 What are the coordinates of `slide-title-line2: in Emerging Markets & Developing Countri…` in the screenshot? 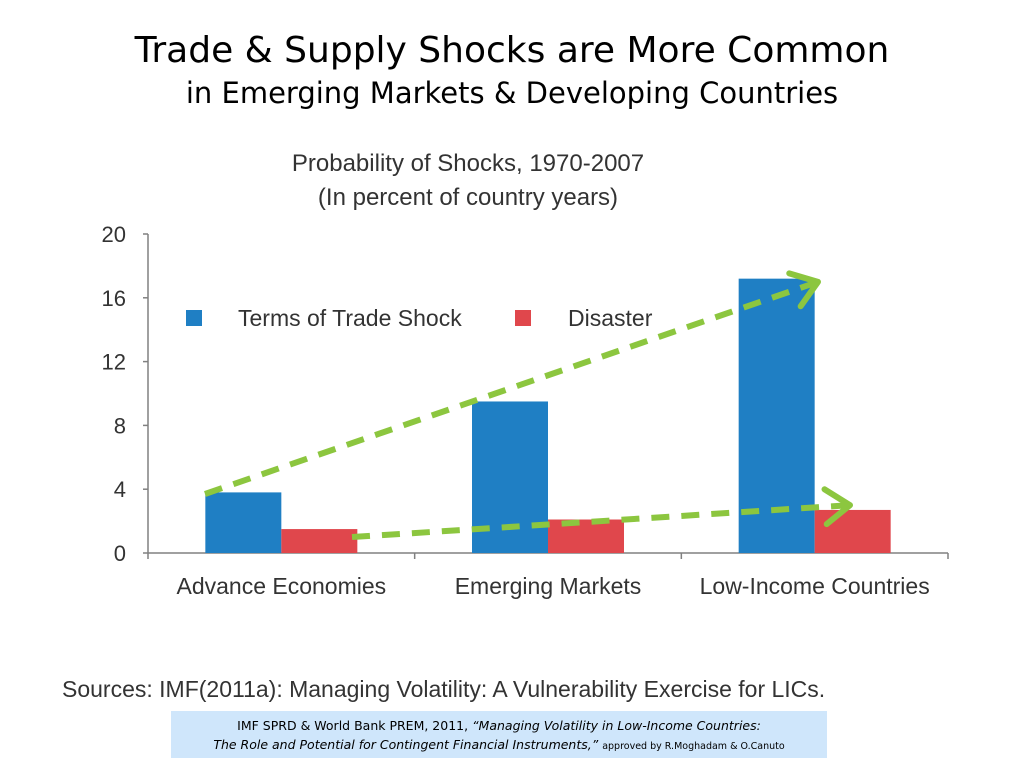 It's located at (512, 93).